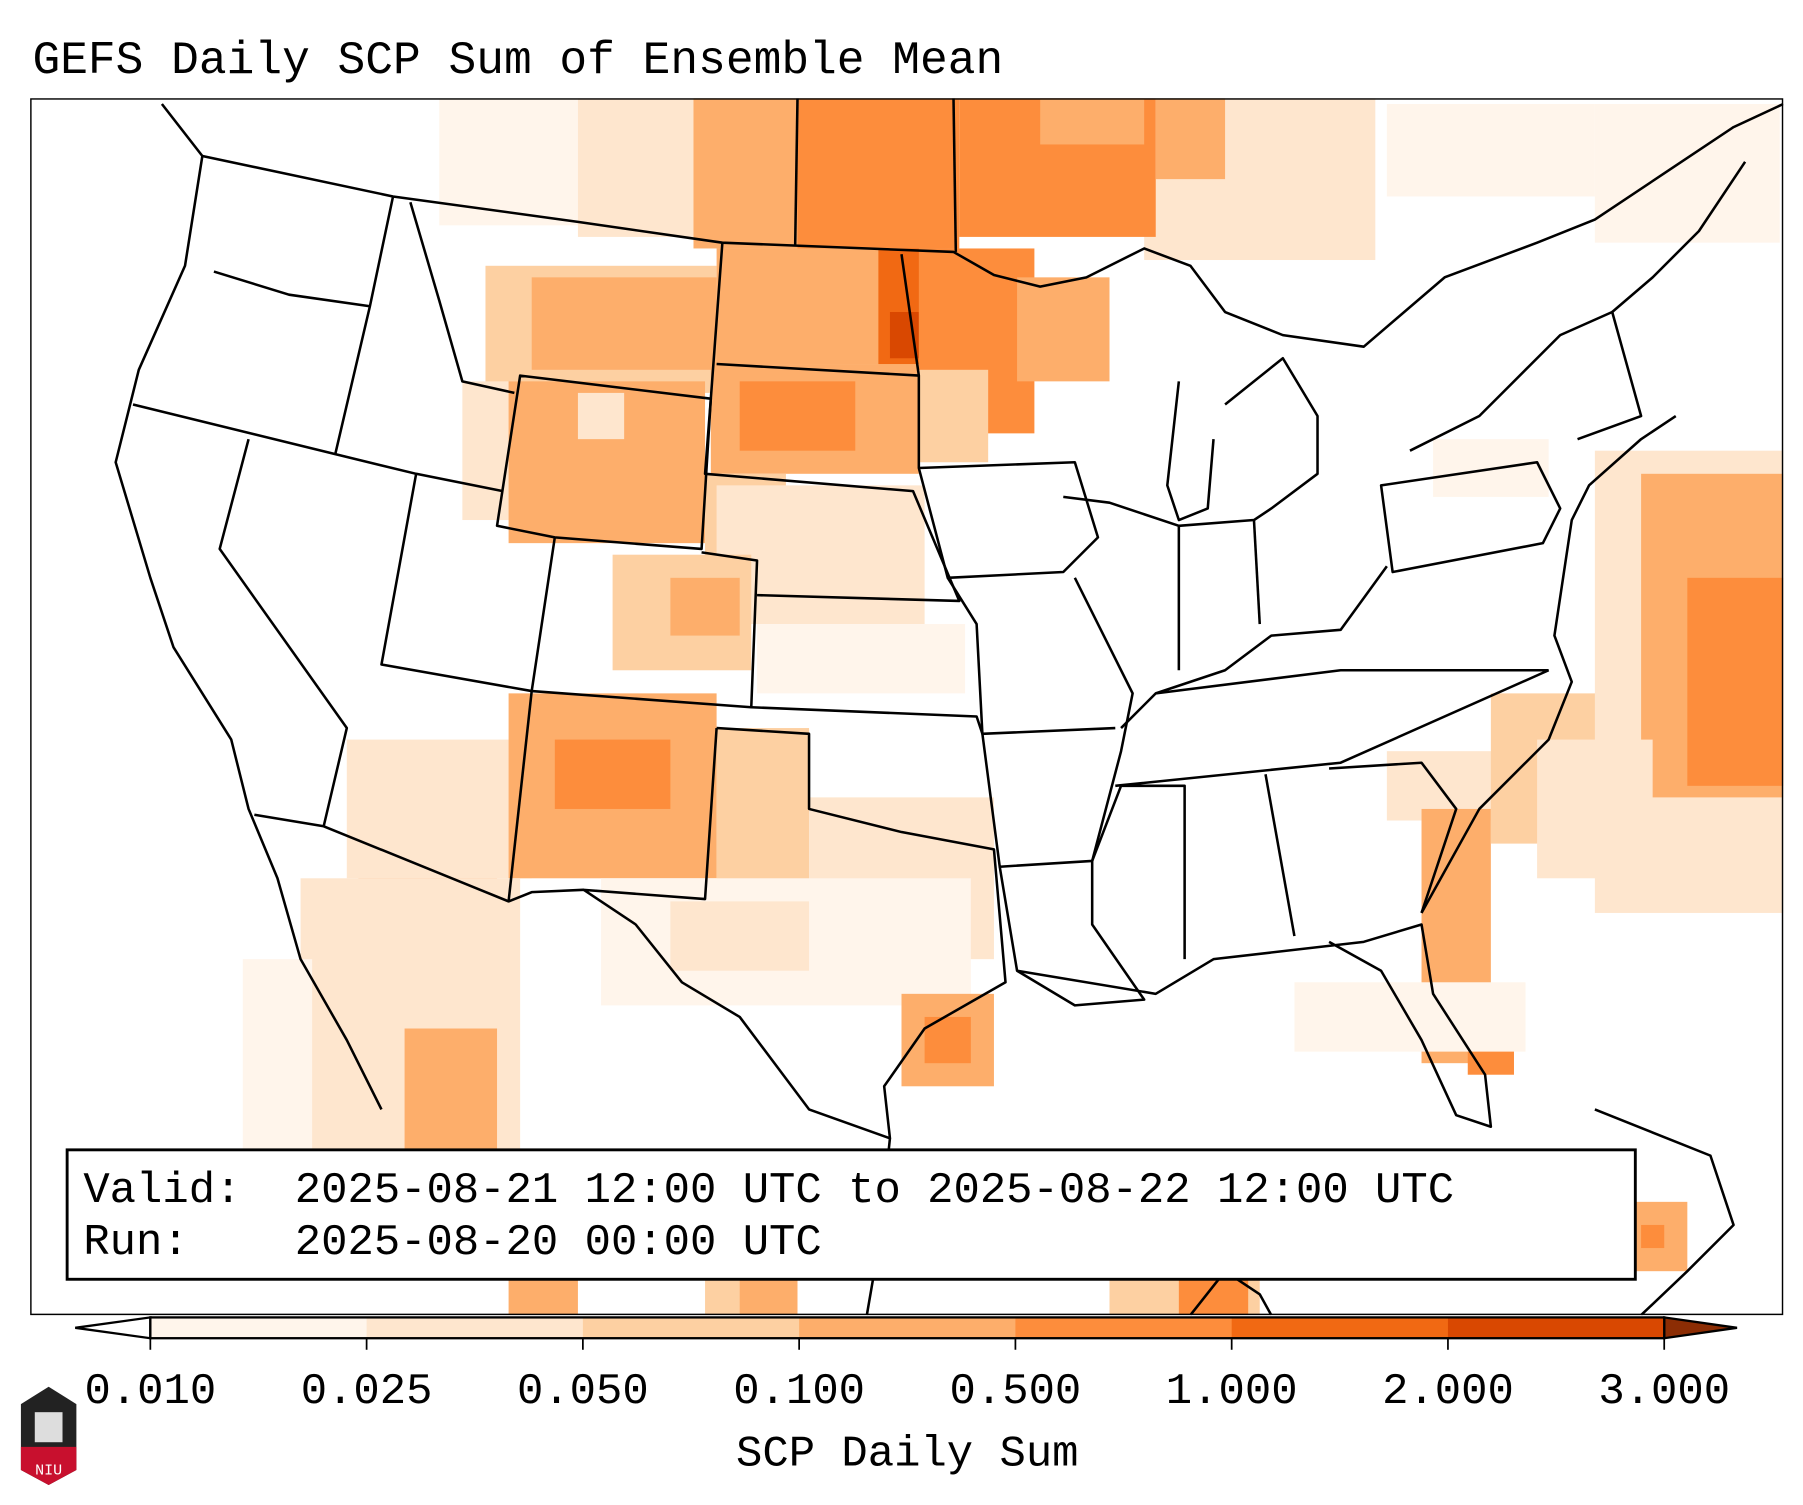  I want to click on logo-text: NIU, so click(48, 1471).